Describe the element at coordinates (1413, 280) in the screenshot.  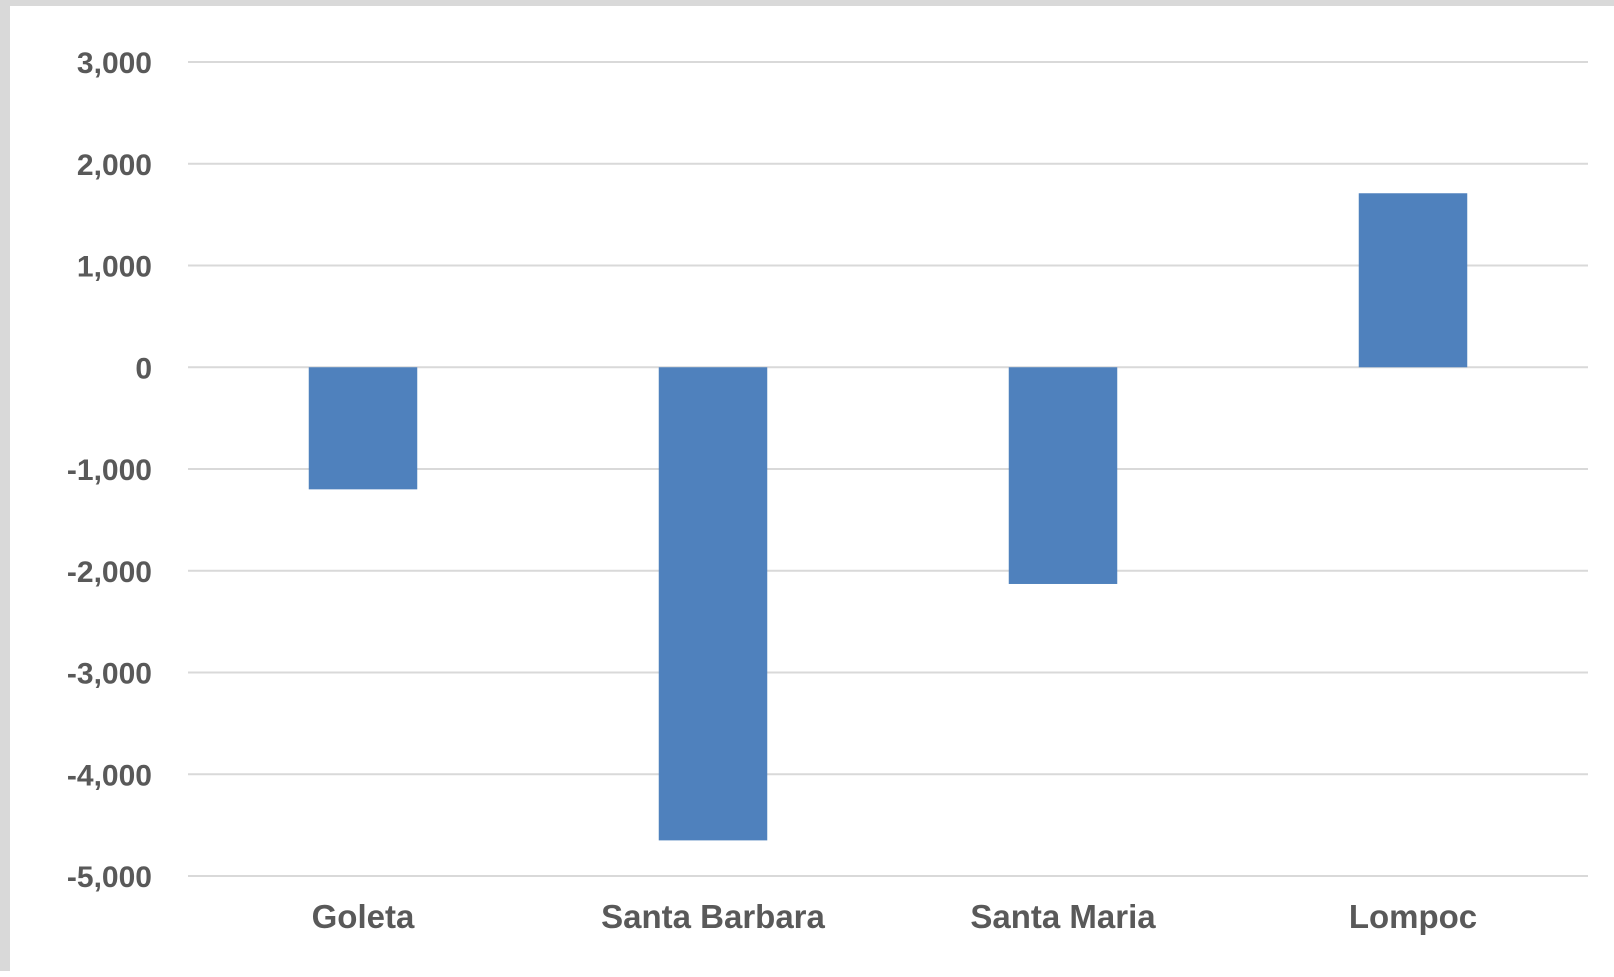
I see `bar-lompoc` at that location.